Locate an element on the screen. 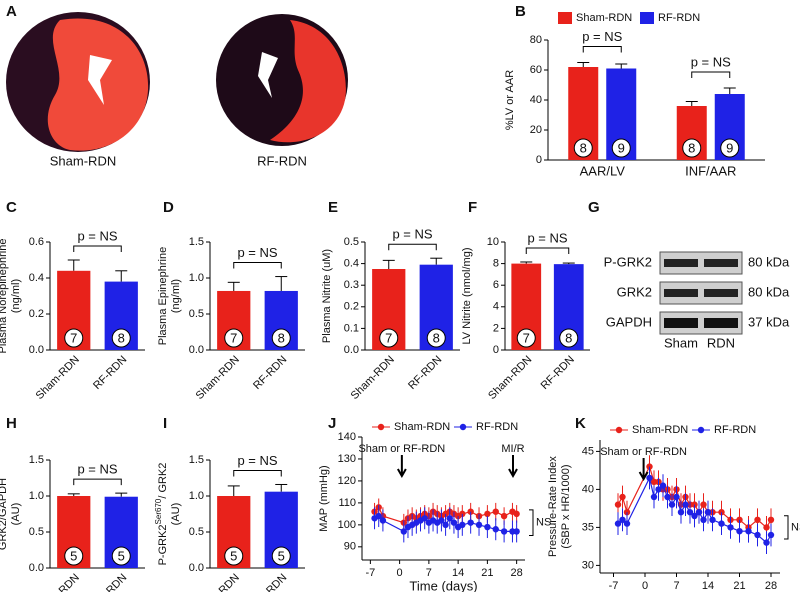  y-axis-label: LV Nitrite (nmol/mg) is located at coordinates (467, 296).